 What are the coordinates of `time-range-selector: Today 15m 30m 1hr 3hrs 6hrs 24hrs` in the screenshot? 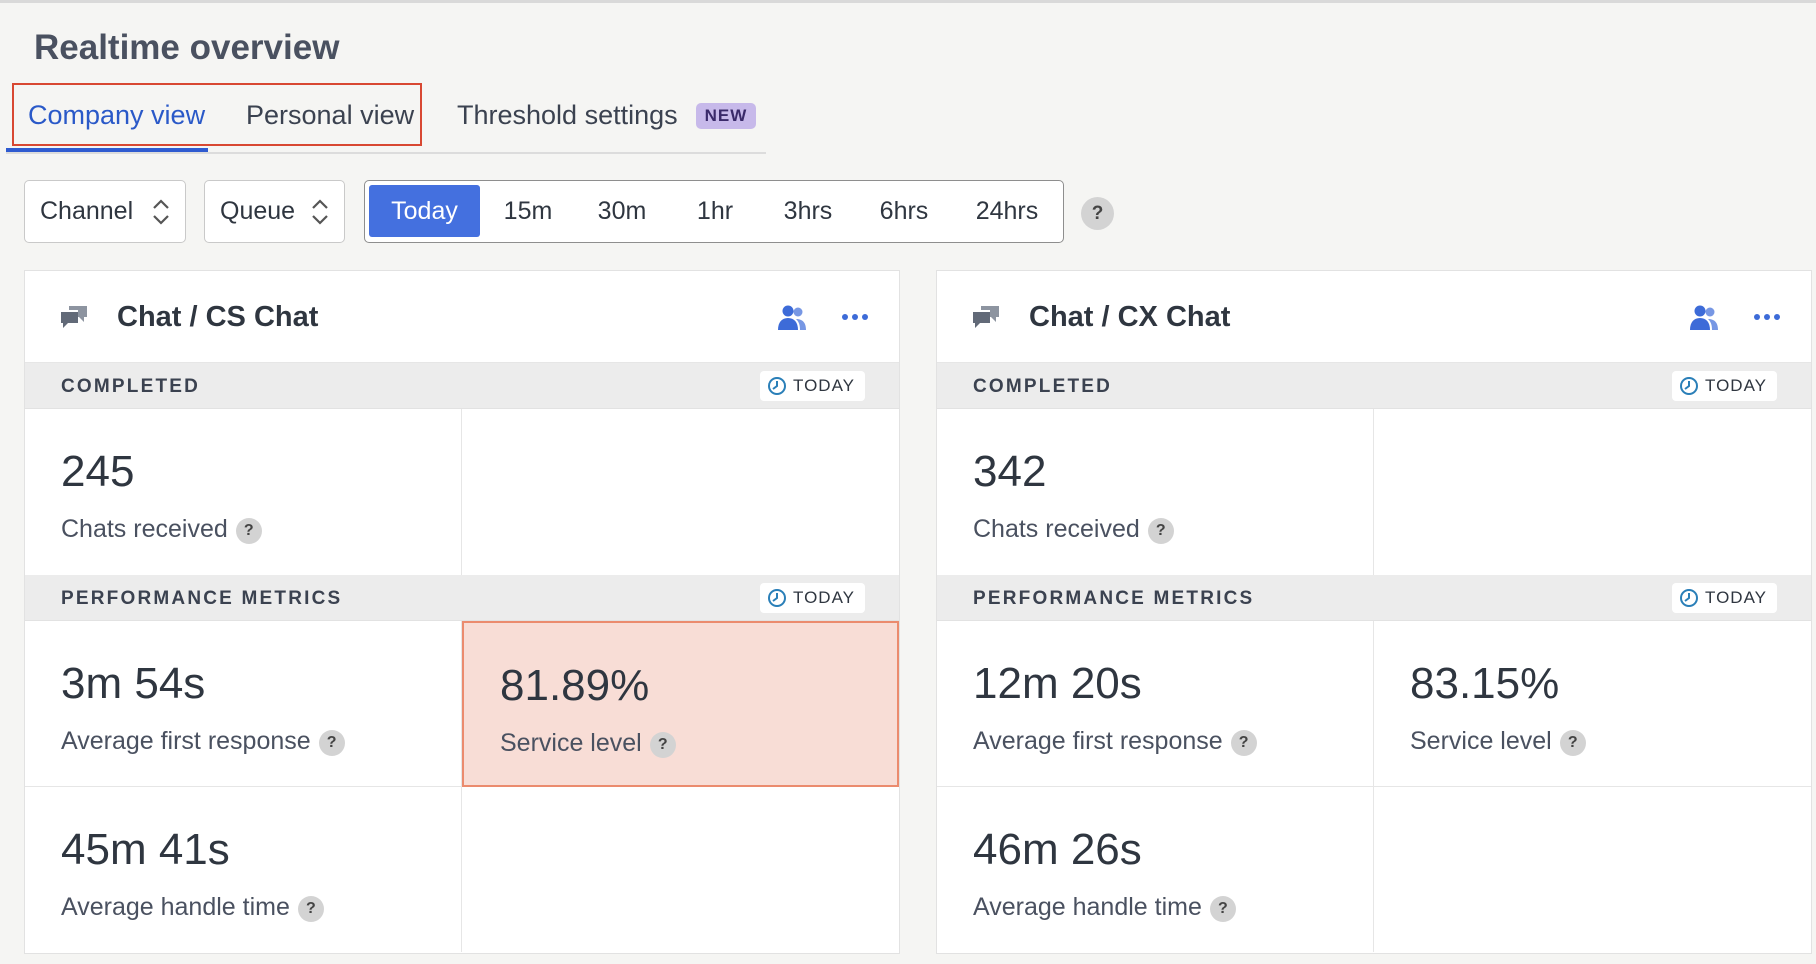 It's located at (714, 211).